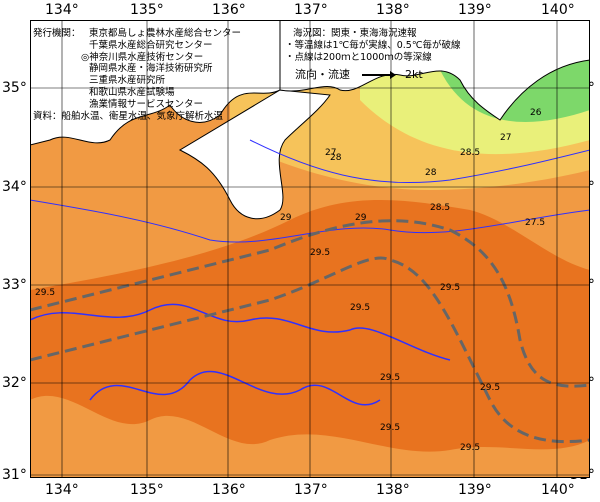 The width and height of the screenshot is (600, 502). I want to click on publisher-item: 漁業情報サービスセンター, so click(146, 104).